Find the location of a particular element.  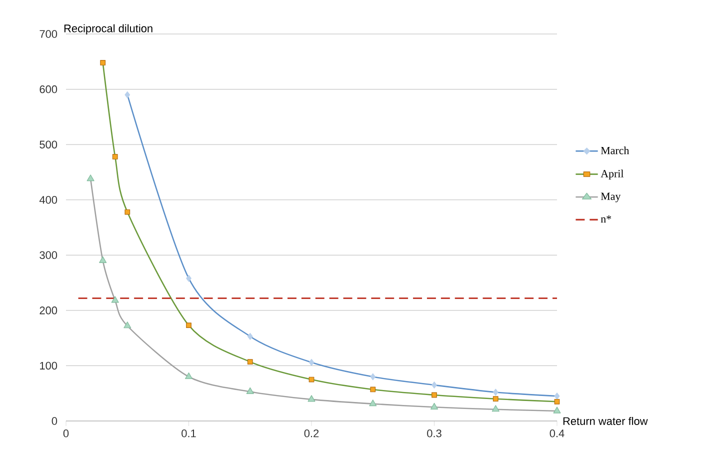

x-axis-title: Return water flow is located at coordinates (605, 421).